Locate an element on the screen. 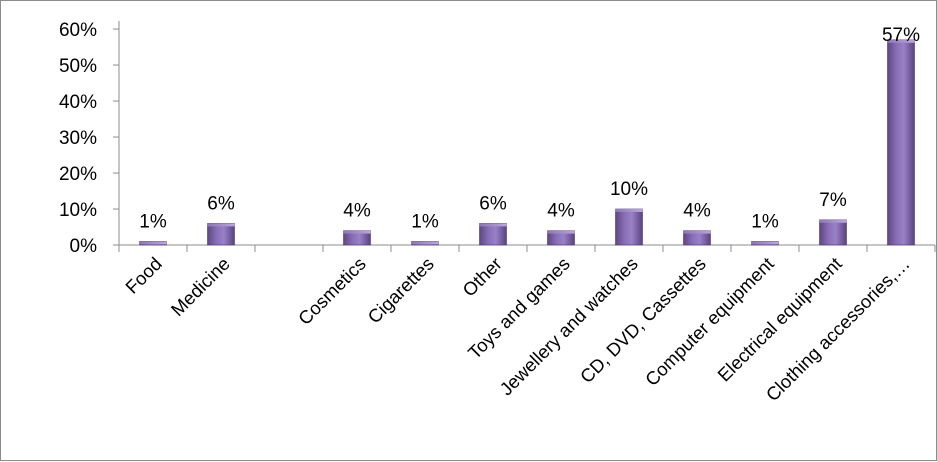  x-tick-label: Medicine is located at coordinates (200, 286).